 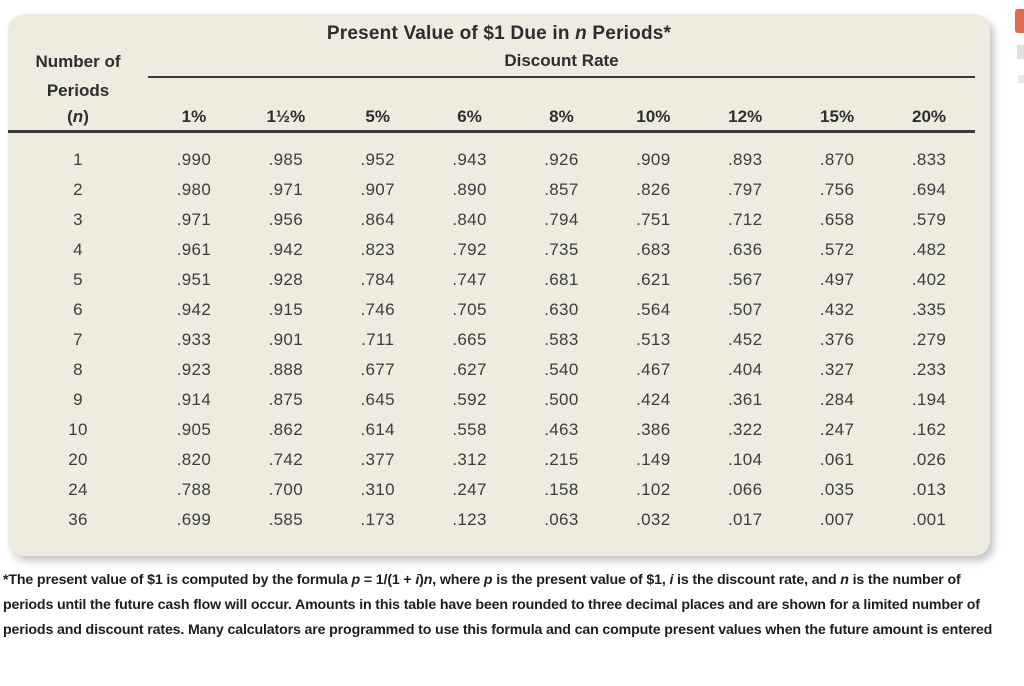 I want to click on value-cell: .104, so click(x=745, y=459).